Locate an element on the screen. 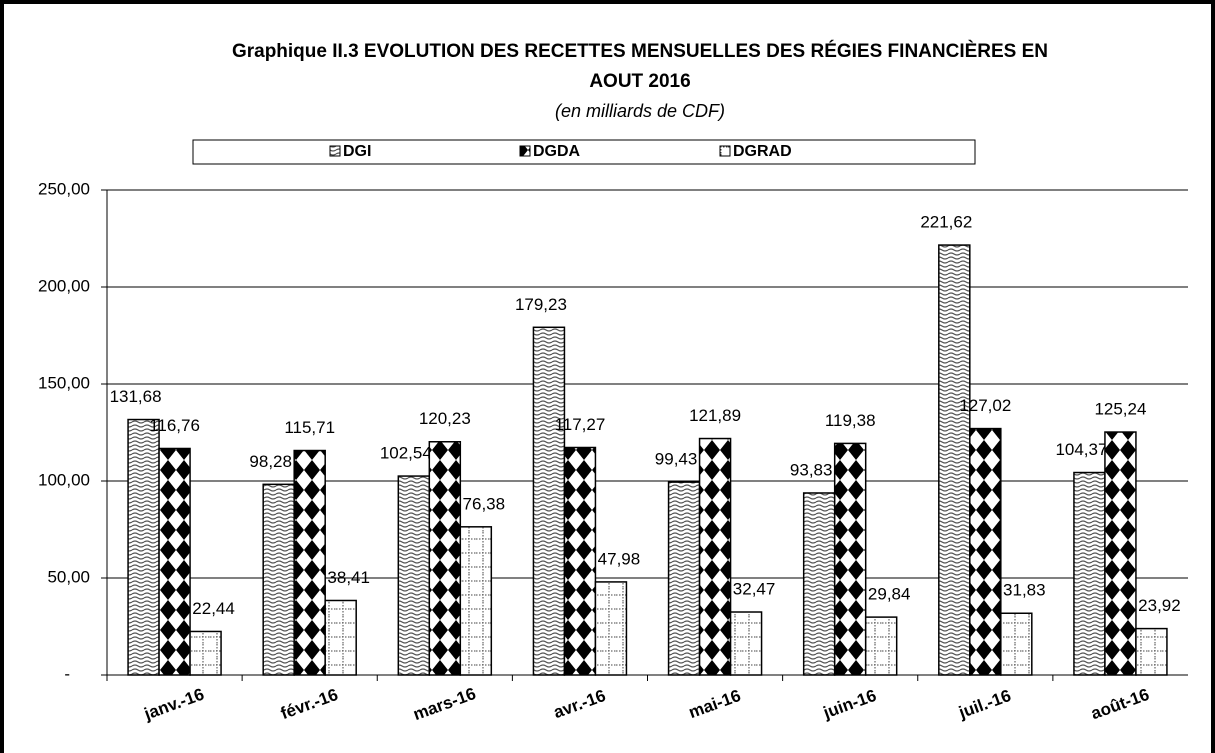 The height and width of the screenshot is (753, 1215). value-label: 131,68 is located at coordinates (136, 396).